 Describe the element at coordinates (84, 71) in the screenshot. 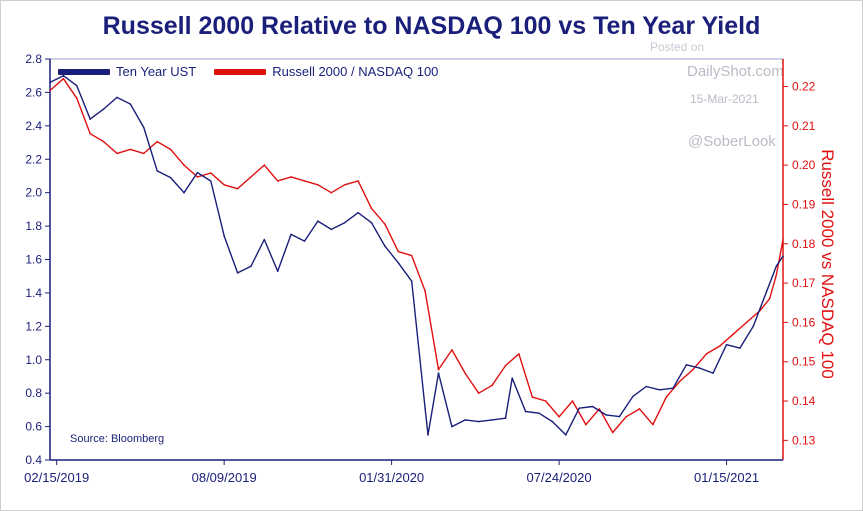

I see `legend-swatch-ust` at that location.